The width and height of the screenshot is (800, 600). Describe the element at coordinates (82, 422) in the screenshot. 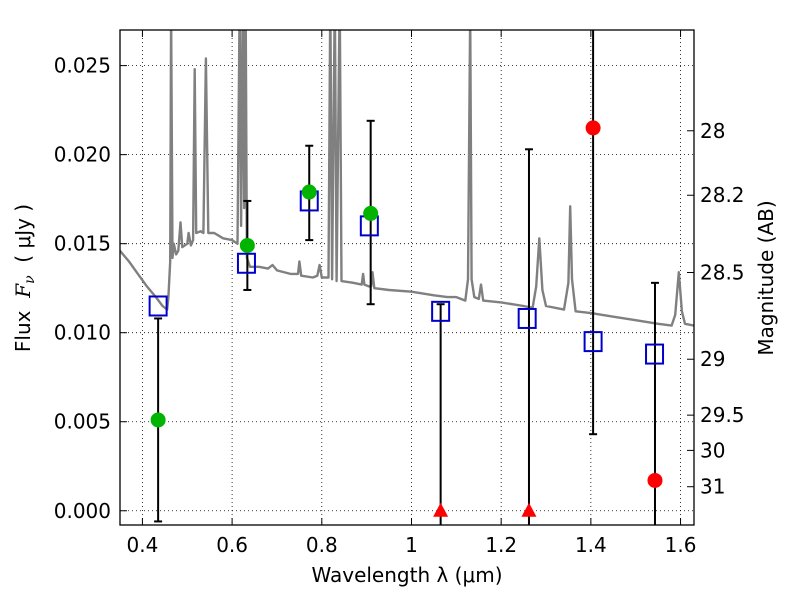

I see `y-tick-label: 0.005` at that location.